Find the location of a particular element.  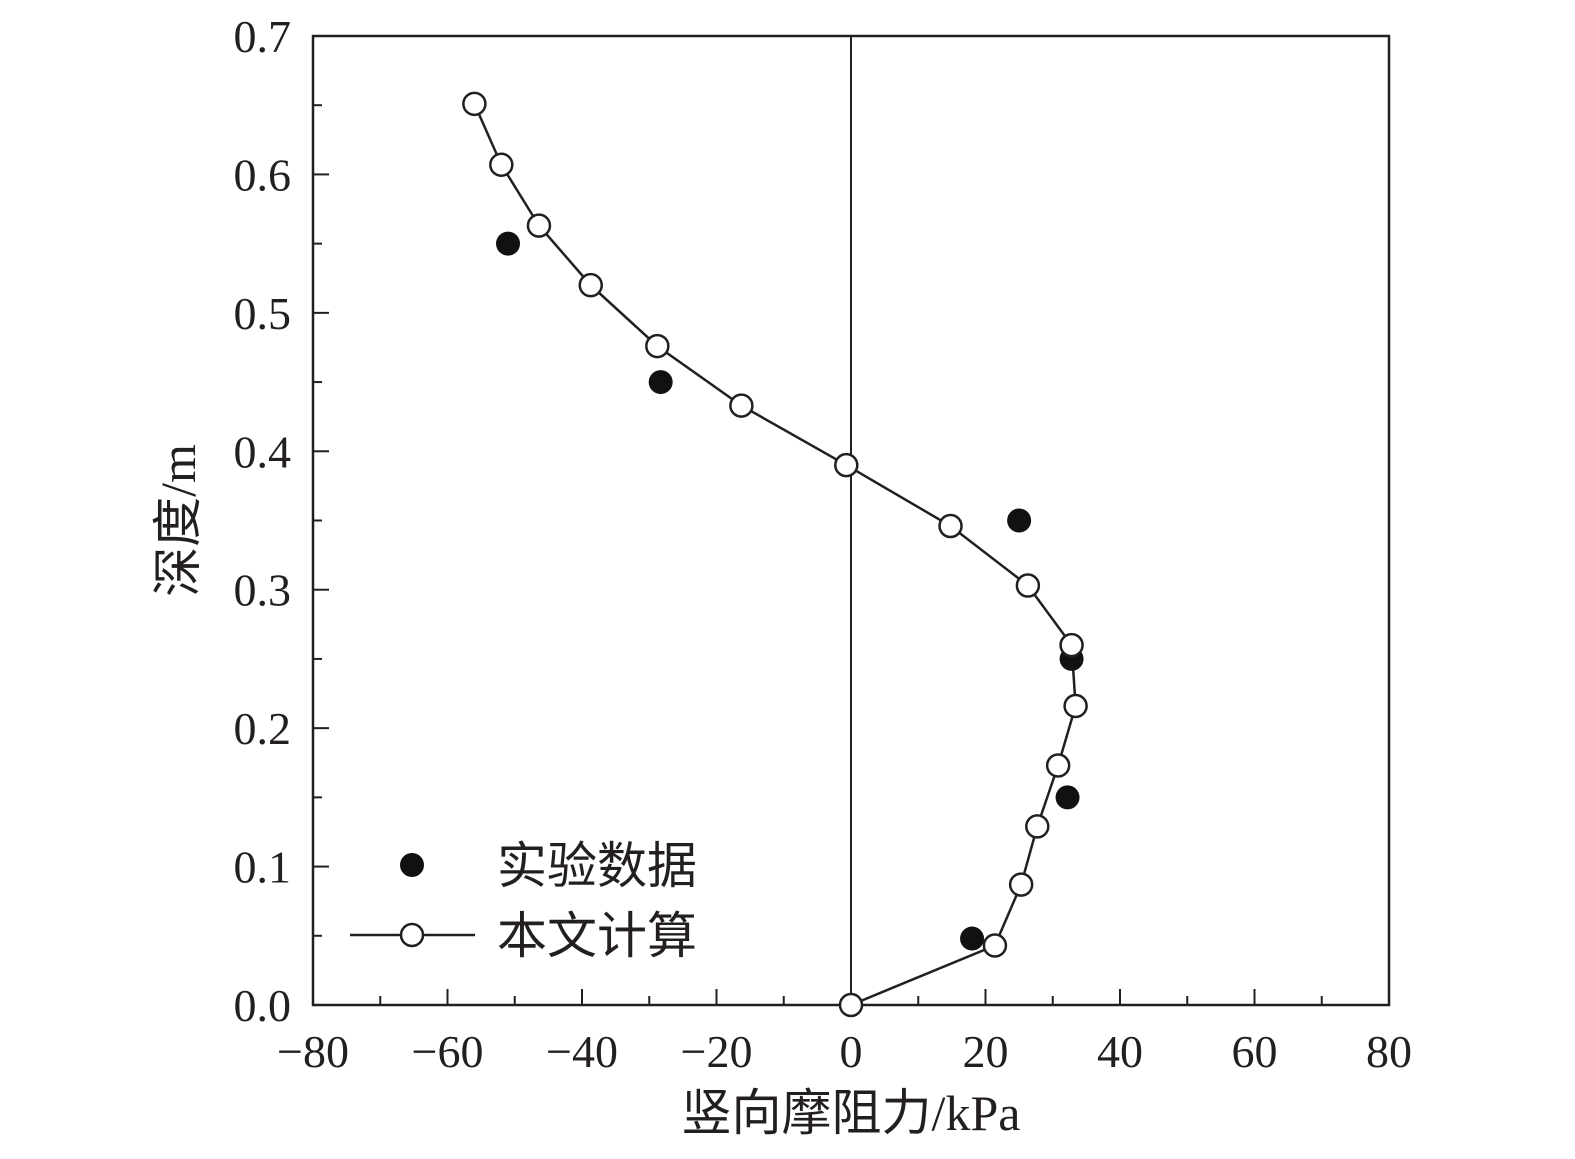

y-tick-label: 0.7 is located at coordinates (263, 36).